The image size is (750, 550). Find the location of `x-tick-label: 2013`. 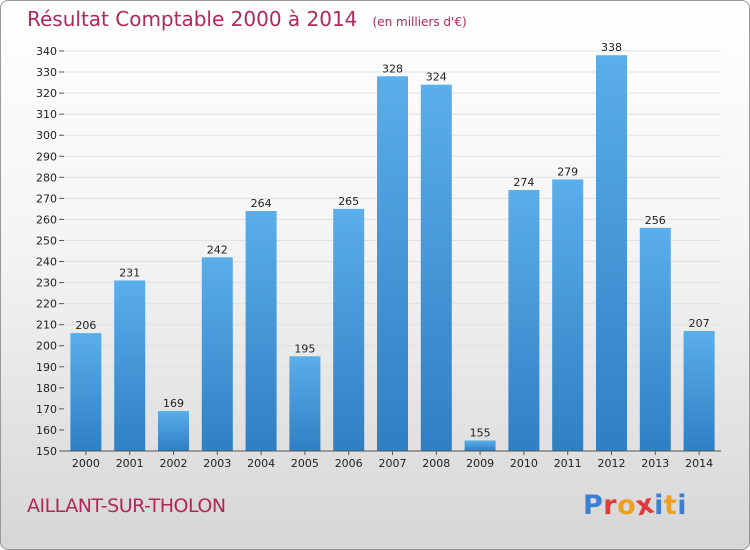

x-tick-label: 2013 is located at coordinates (655, 463).